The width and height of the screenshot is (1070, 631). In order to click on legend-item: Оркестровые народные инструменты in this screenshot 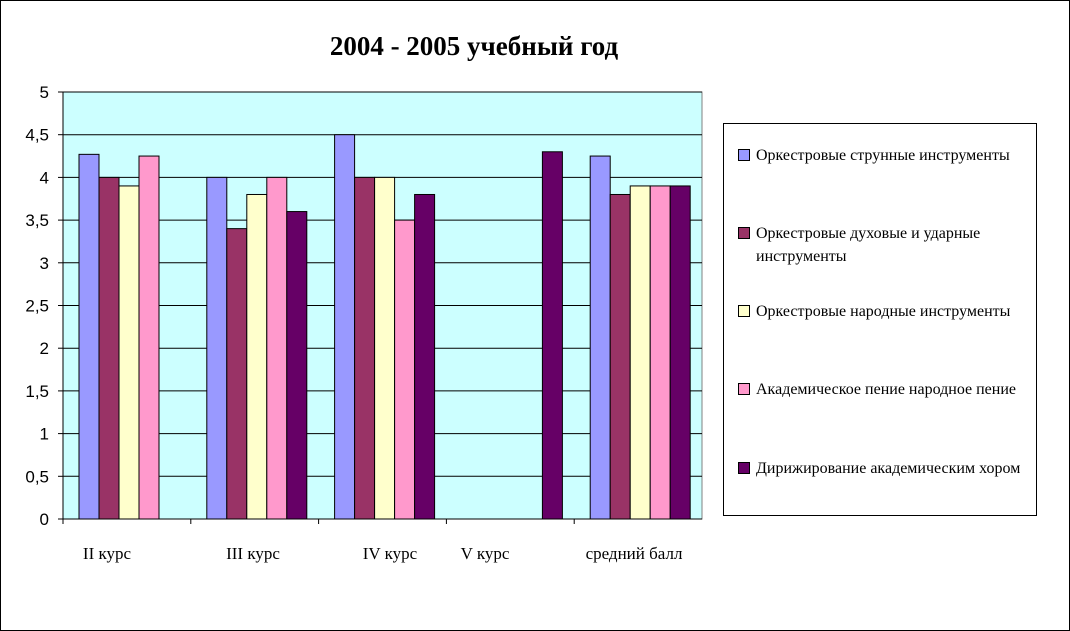, I will do `click(884, 311)`.